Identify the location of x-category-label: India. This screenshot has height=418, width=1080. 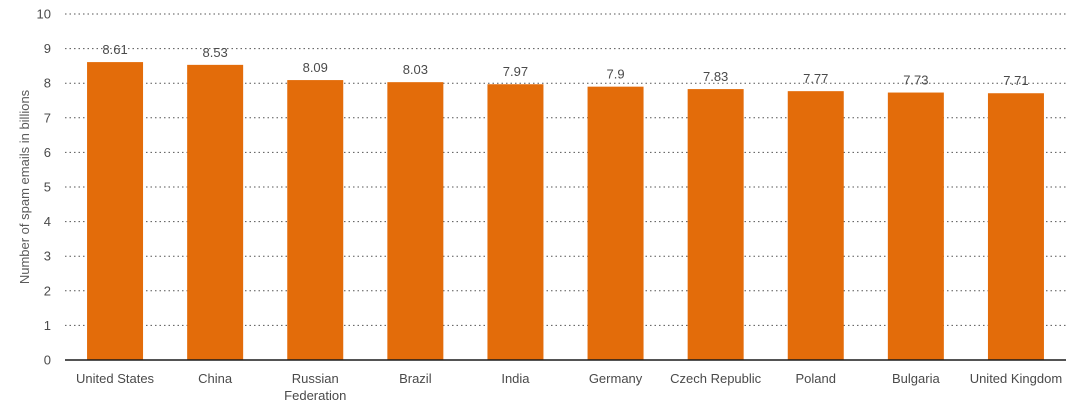
(515, 378).